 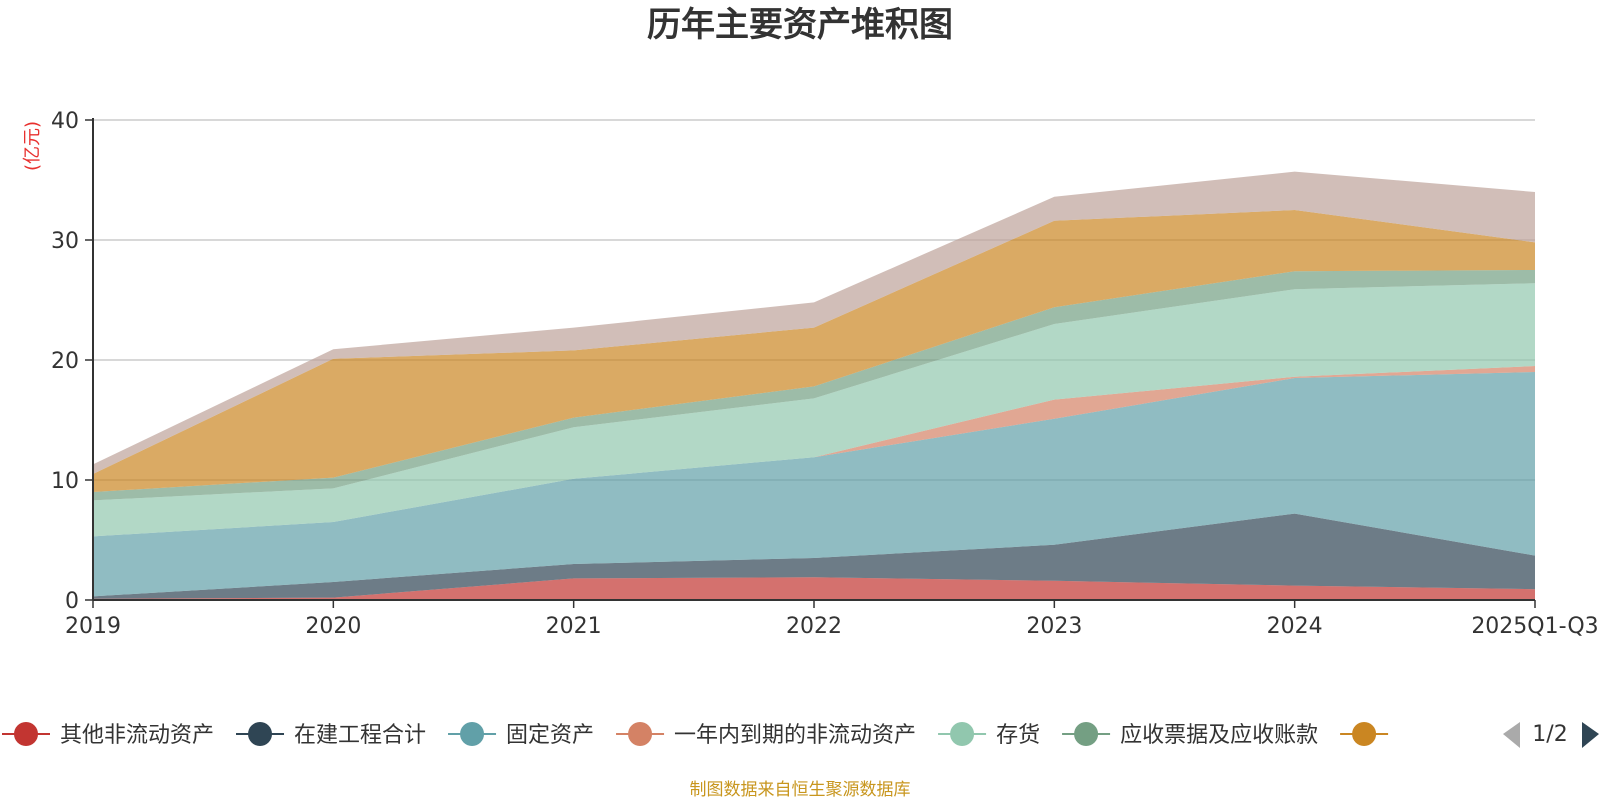 I want to click on legend-item, so click(x=1364, y=734).